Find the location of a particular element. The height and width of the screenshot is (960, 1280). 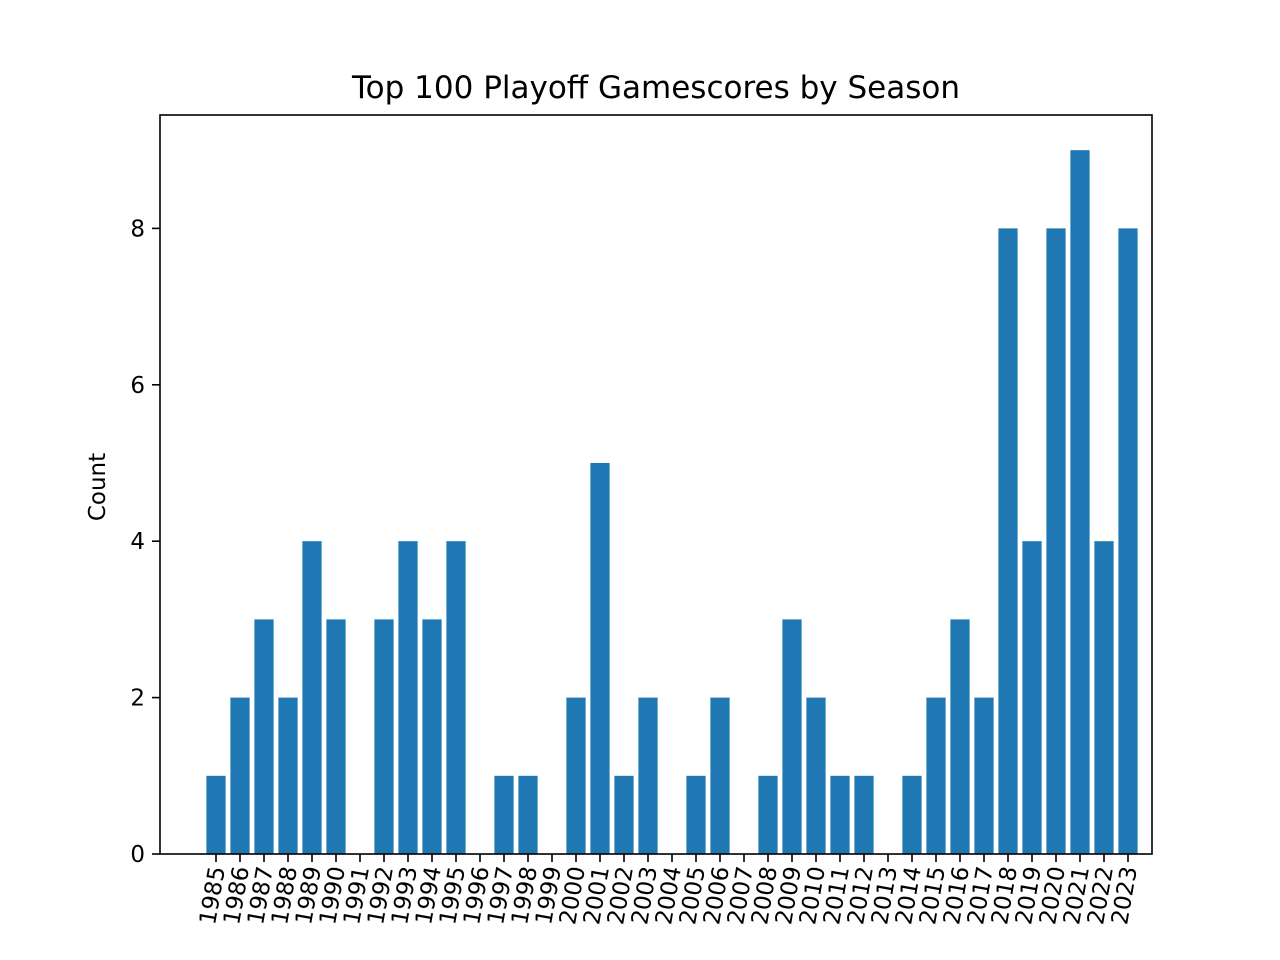

bar-2012 is located at coordinates (864, 814).